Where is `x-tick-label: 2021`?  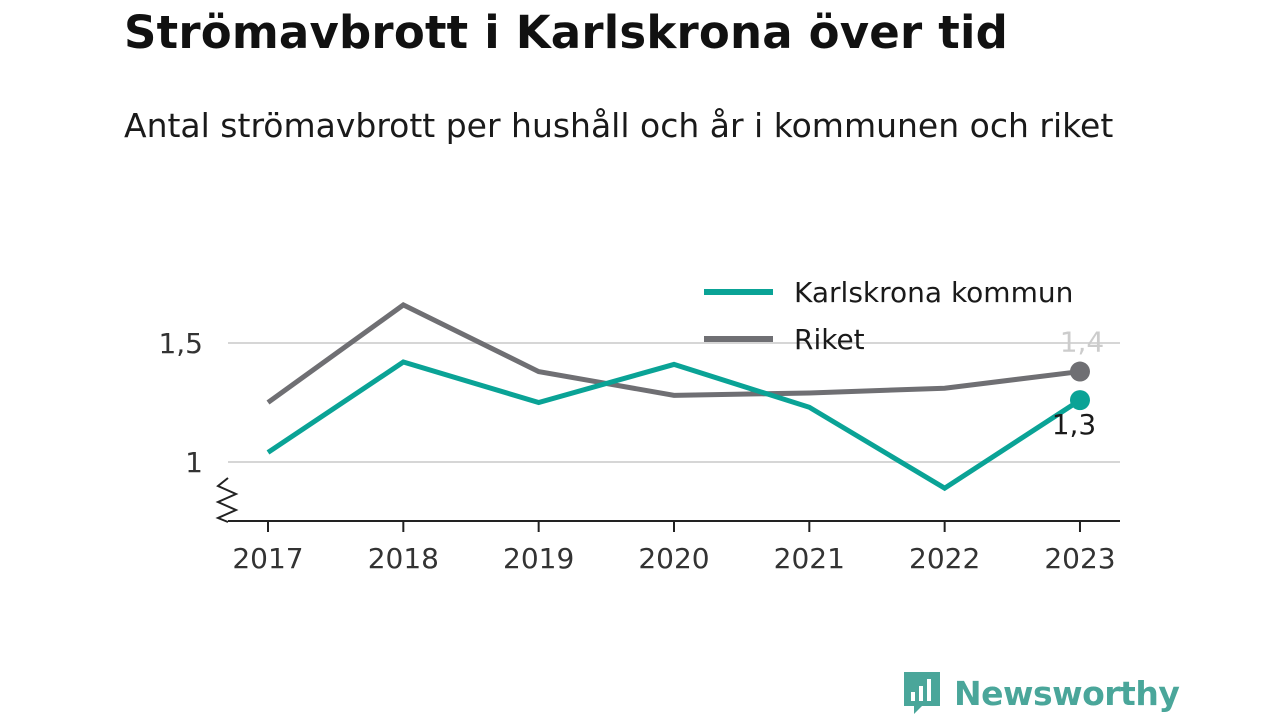 x-tick-label: 2021 is located at coordinates (809, 558).